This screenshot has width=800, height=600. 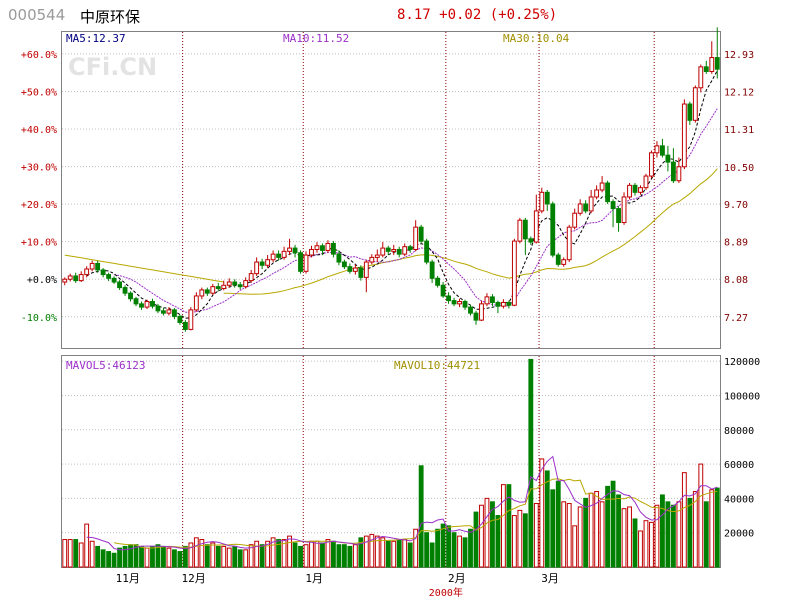 I want to click on ma30-line, so click(x=470, y=231).